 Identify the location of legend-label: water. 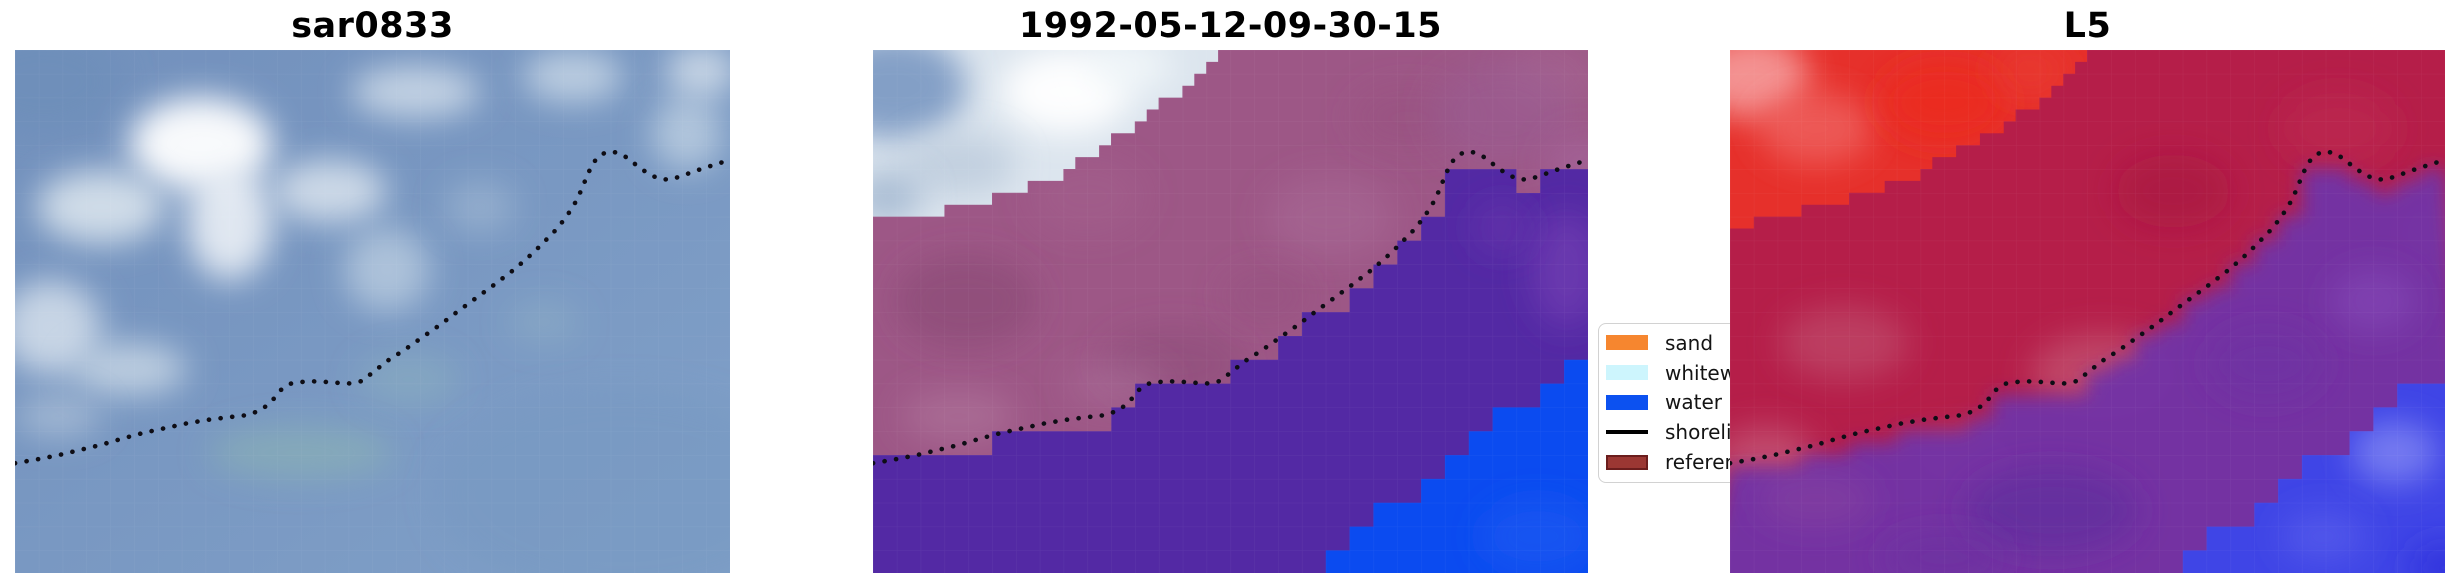
(1693, 402).